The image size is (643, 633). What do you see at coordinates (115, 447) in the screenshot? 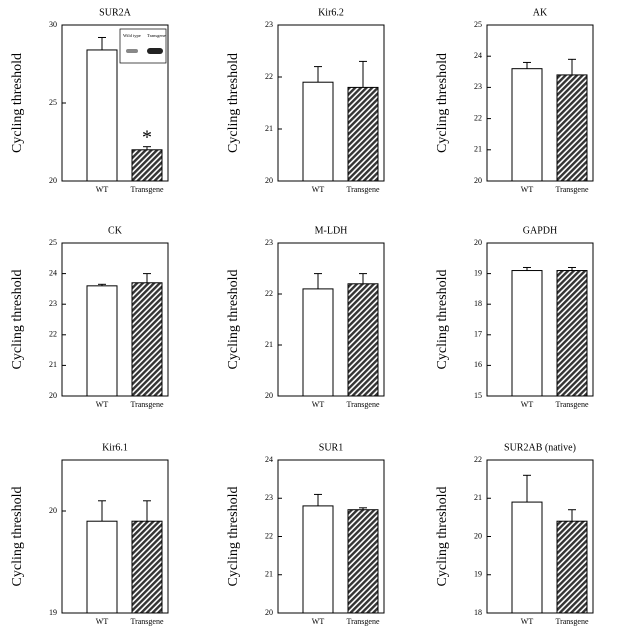
I see `chart-title: Kir6.1` at bounding box center [115, 447].